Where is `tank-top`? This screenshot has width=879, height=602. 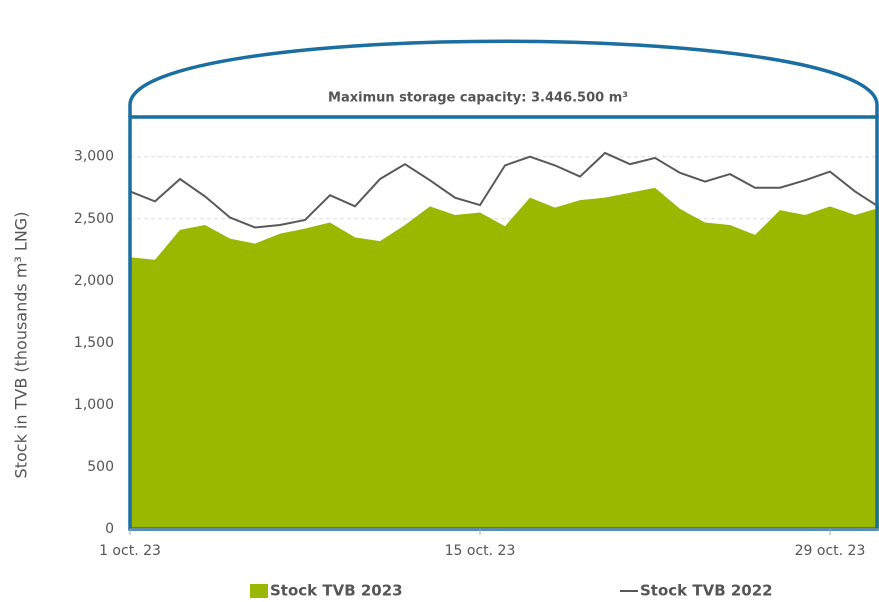 tank-top is located at coordinates (503, 78).